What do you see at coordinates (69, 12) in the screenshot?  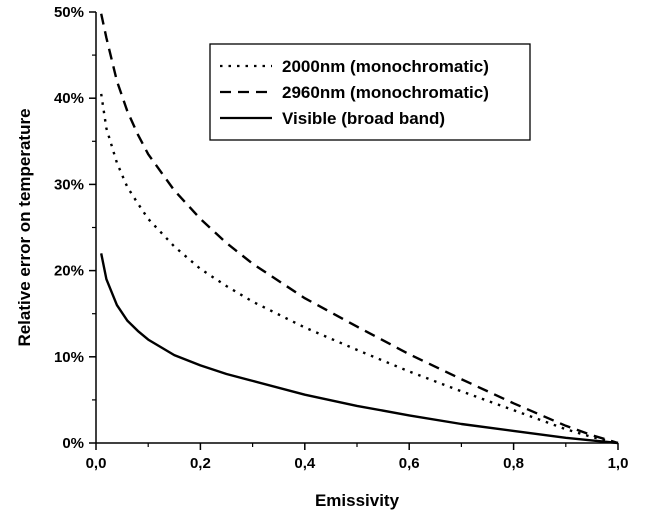 I see `y-tick-label: 50%` at bounding box center [69, 12].